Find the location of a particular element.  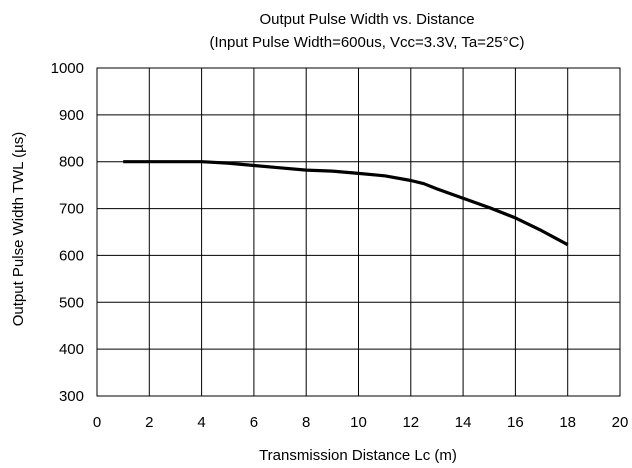

series-layer is located at coordinates (345, 203).